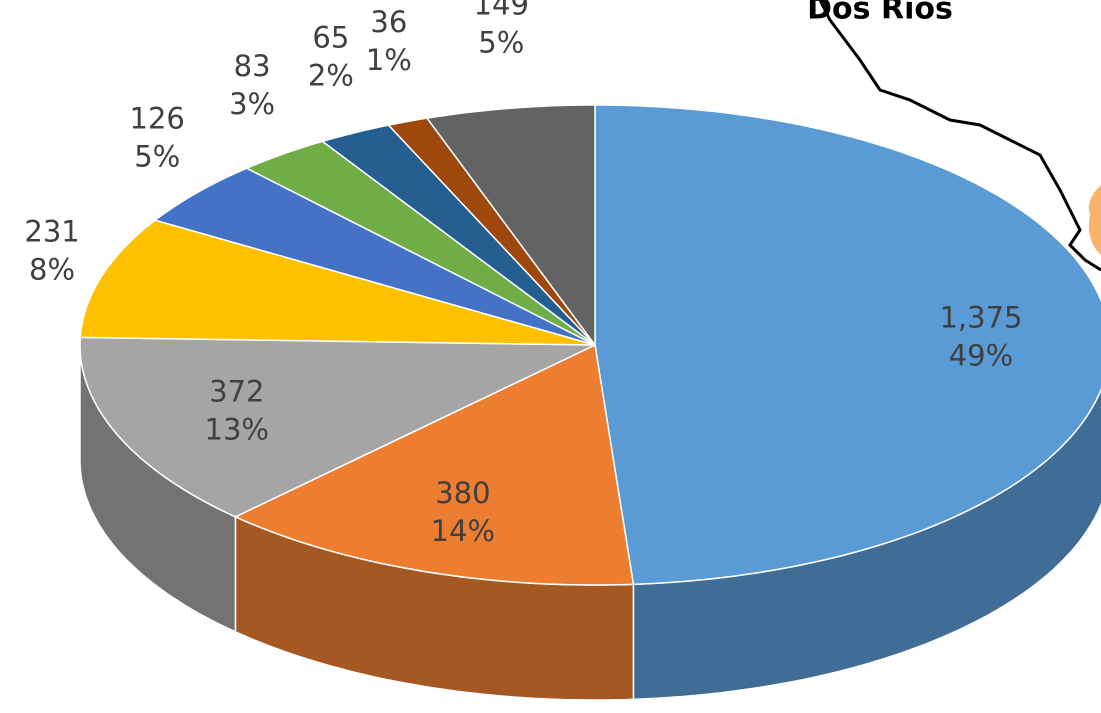  What do you see at coordinates (980, 317) in the screenshot?
I see `value-label: 1,375` at bounding box center [980, 317].